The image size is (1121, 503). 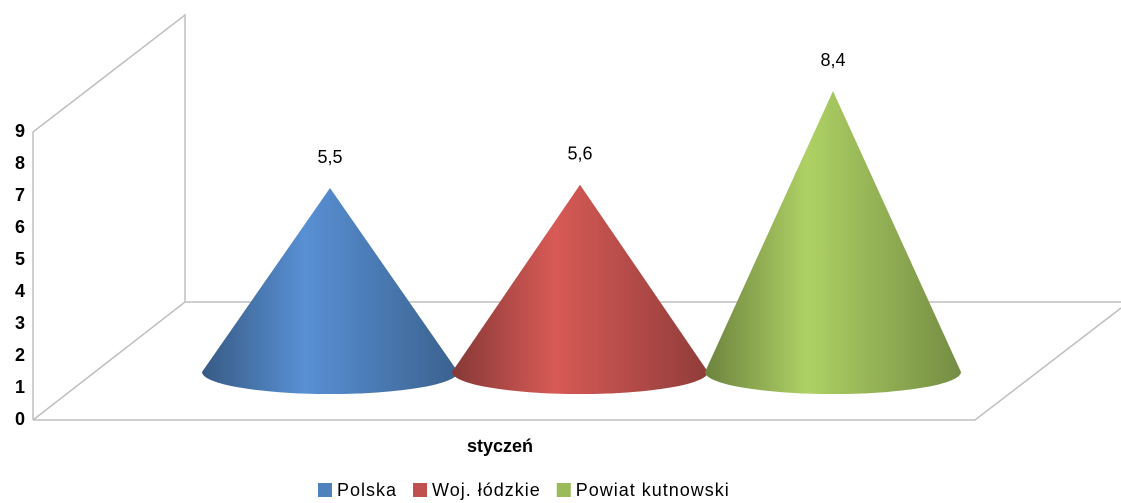 I want to click on y-tick-label: 5, so click(x=20, y=259).